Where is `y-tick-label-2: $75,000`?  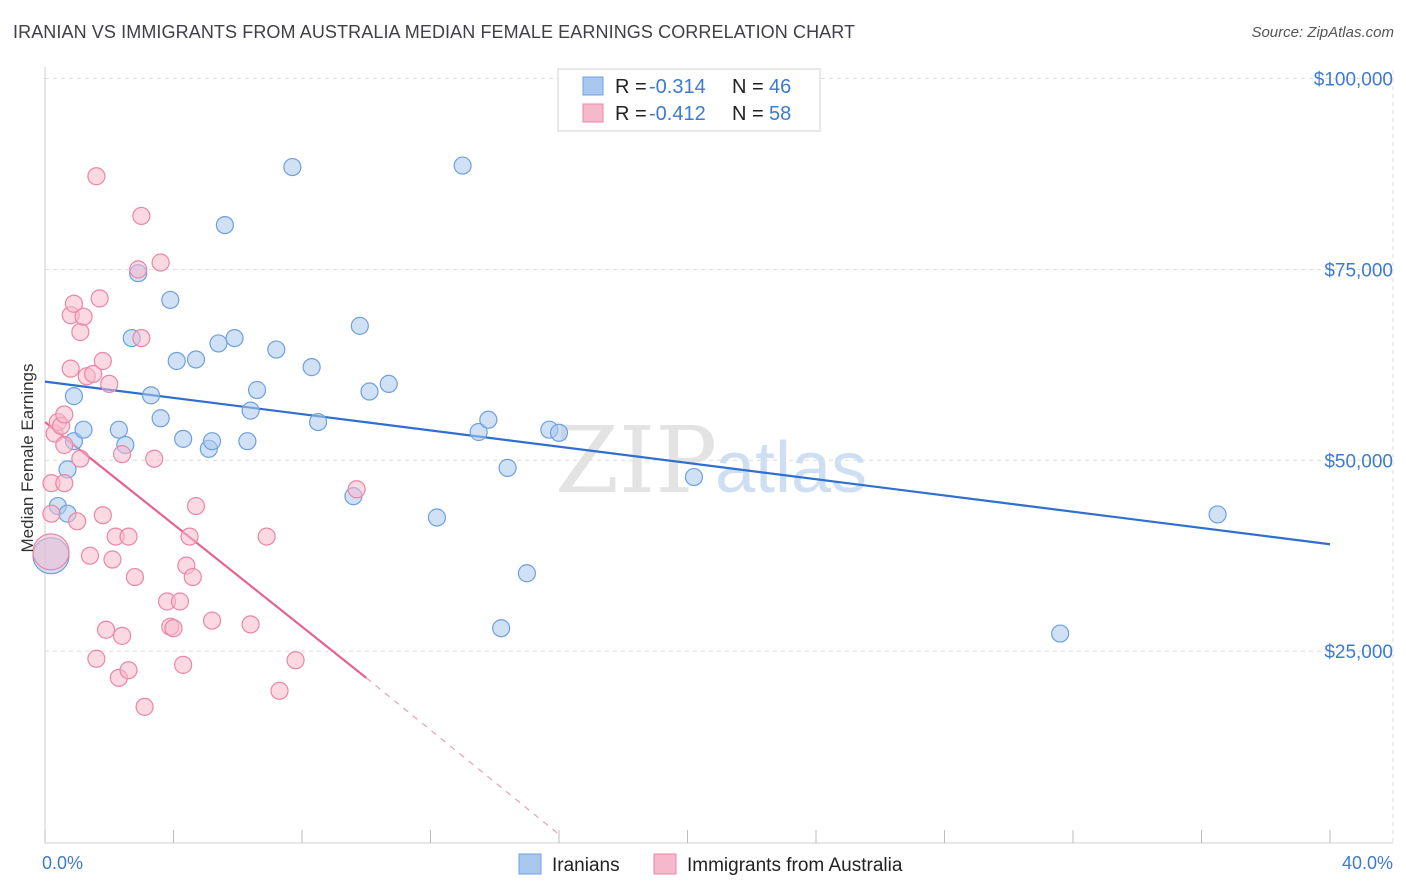
y-tick-label-2: $75,000 is located at coordinates (1358, 270).